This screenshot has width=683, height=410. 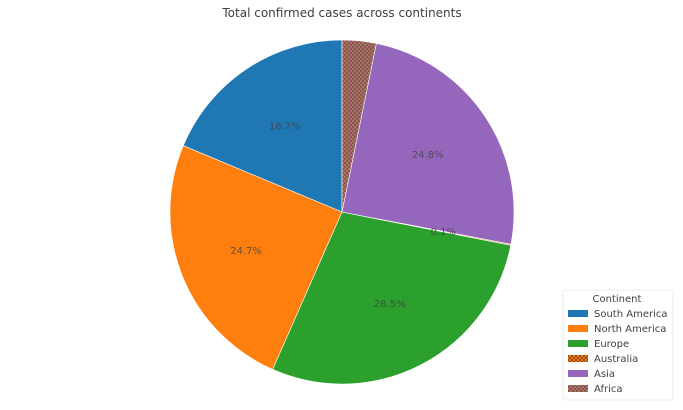 What do you see at coordinates (578, 373) in the screenshot?
I see `legend-swatch-asia` at bounding box center [578, 373].